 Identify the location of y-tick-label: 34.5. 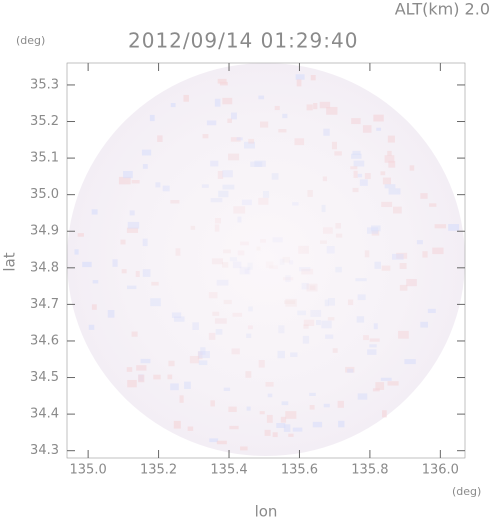
(44, 377).